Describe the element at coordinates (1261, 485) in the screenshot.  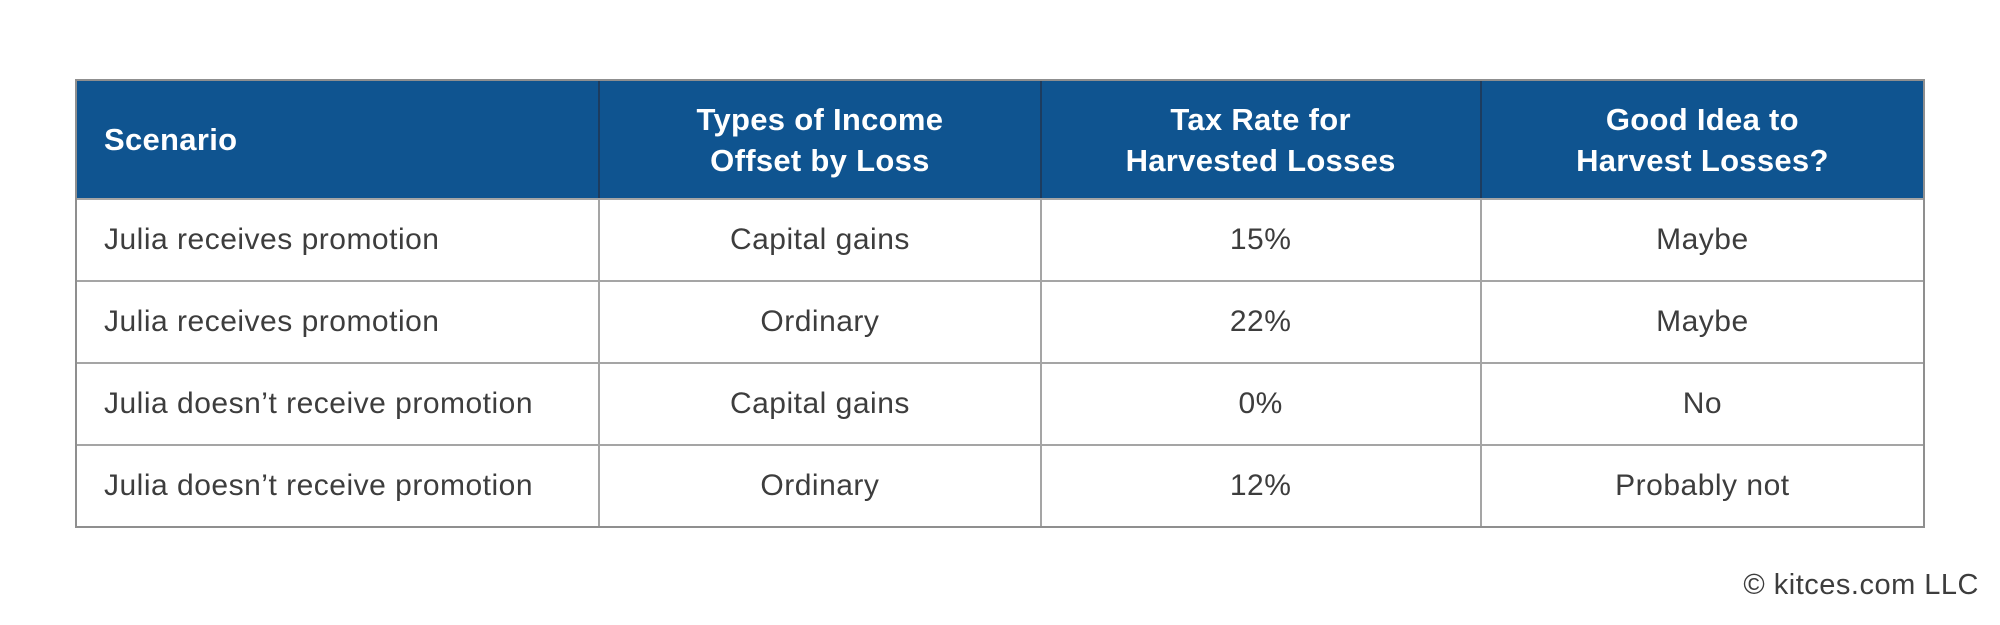
I see `tax-rate-cell: 12%` at that location.